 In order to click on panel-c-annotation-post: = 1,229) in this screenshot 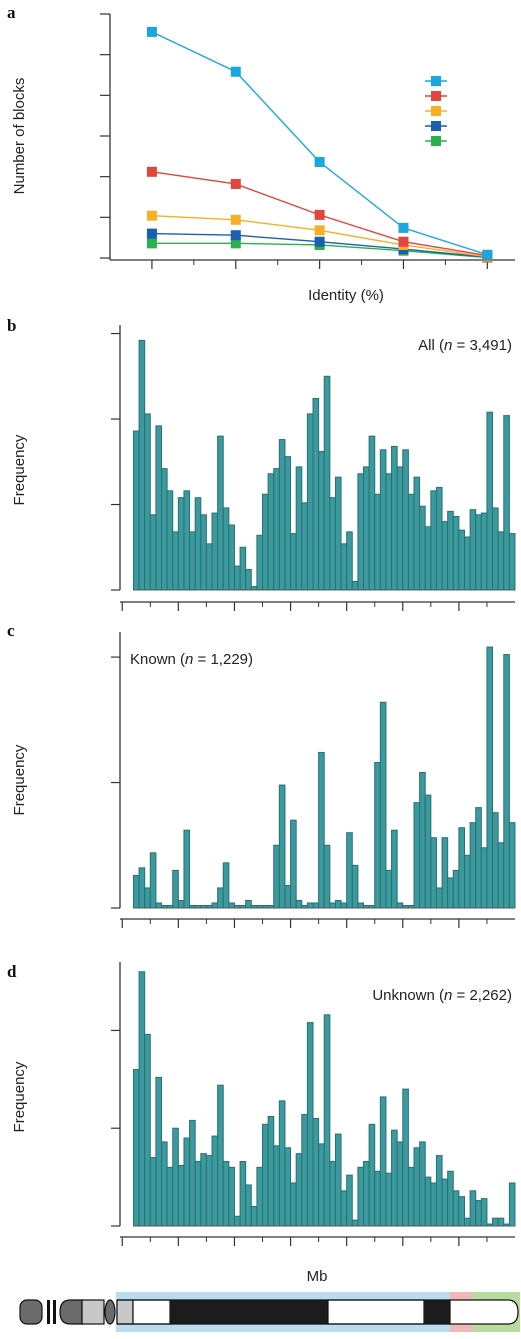, I will do `click(223, 659)`.